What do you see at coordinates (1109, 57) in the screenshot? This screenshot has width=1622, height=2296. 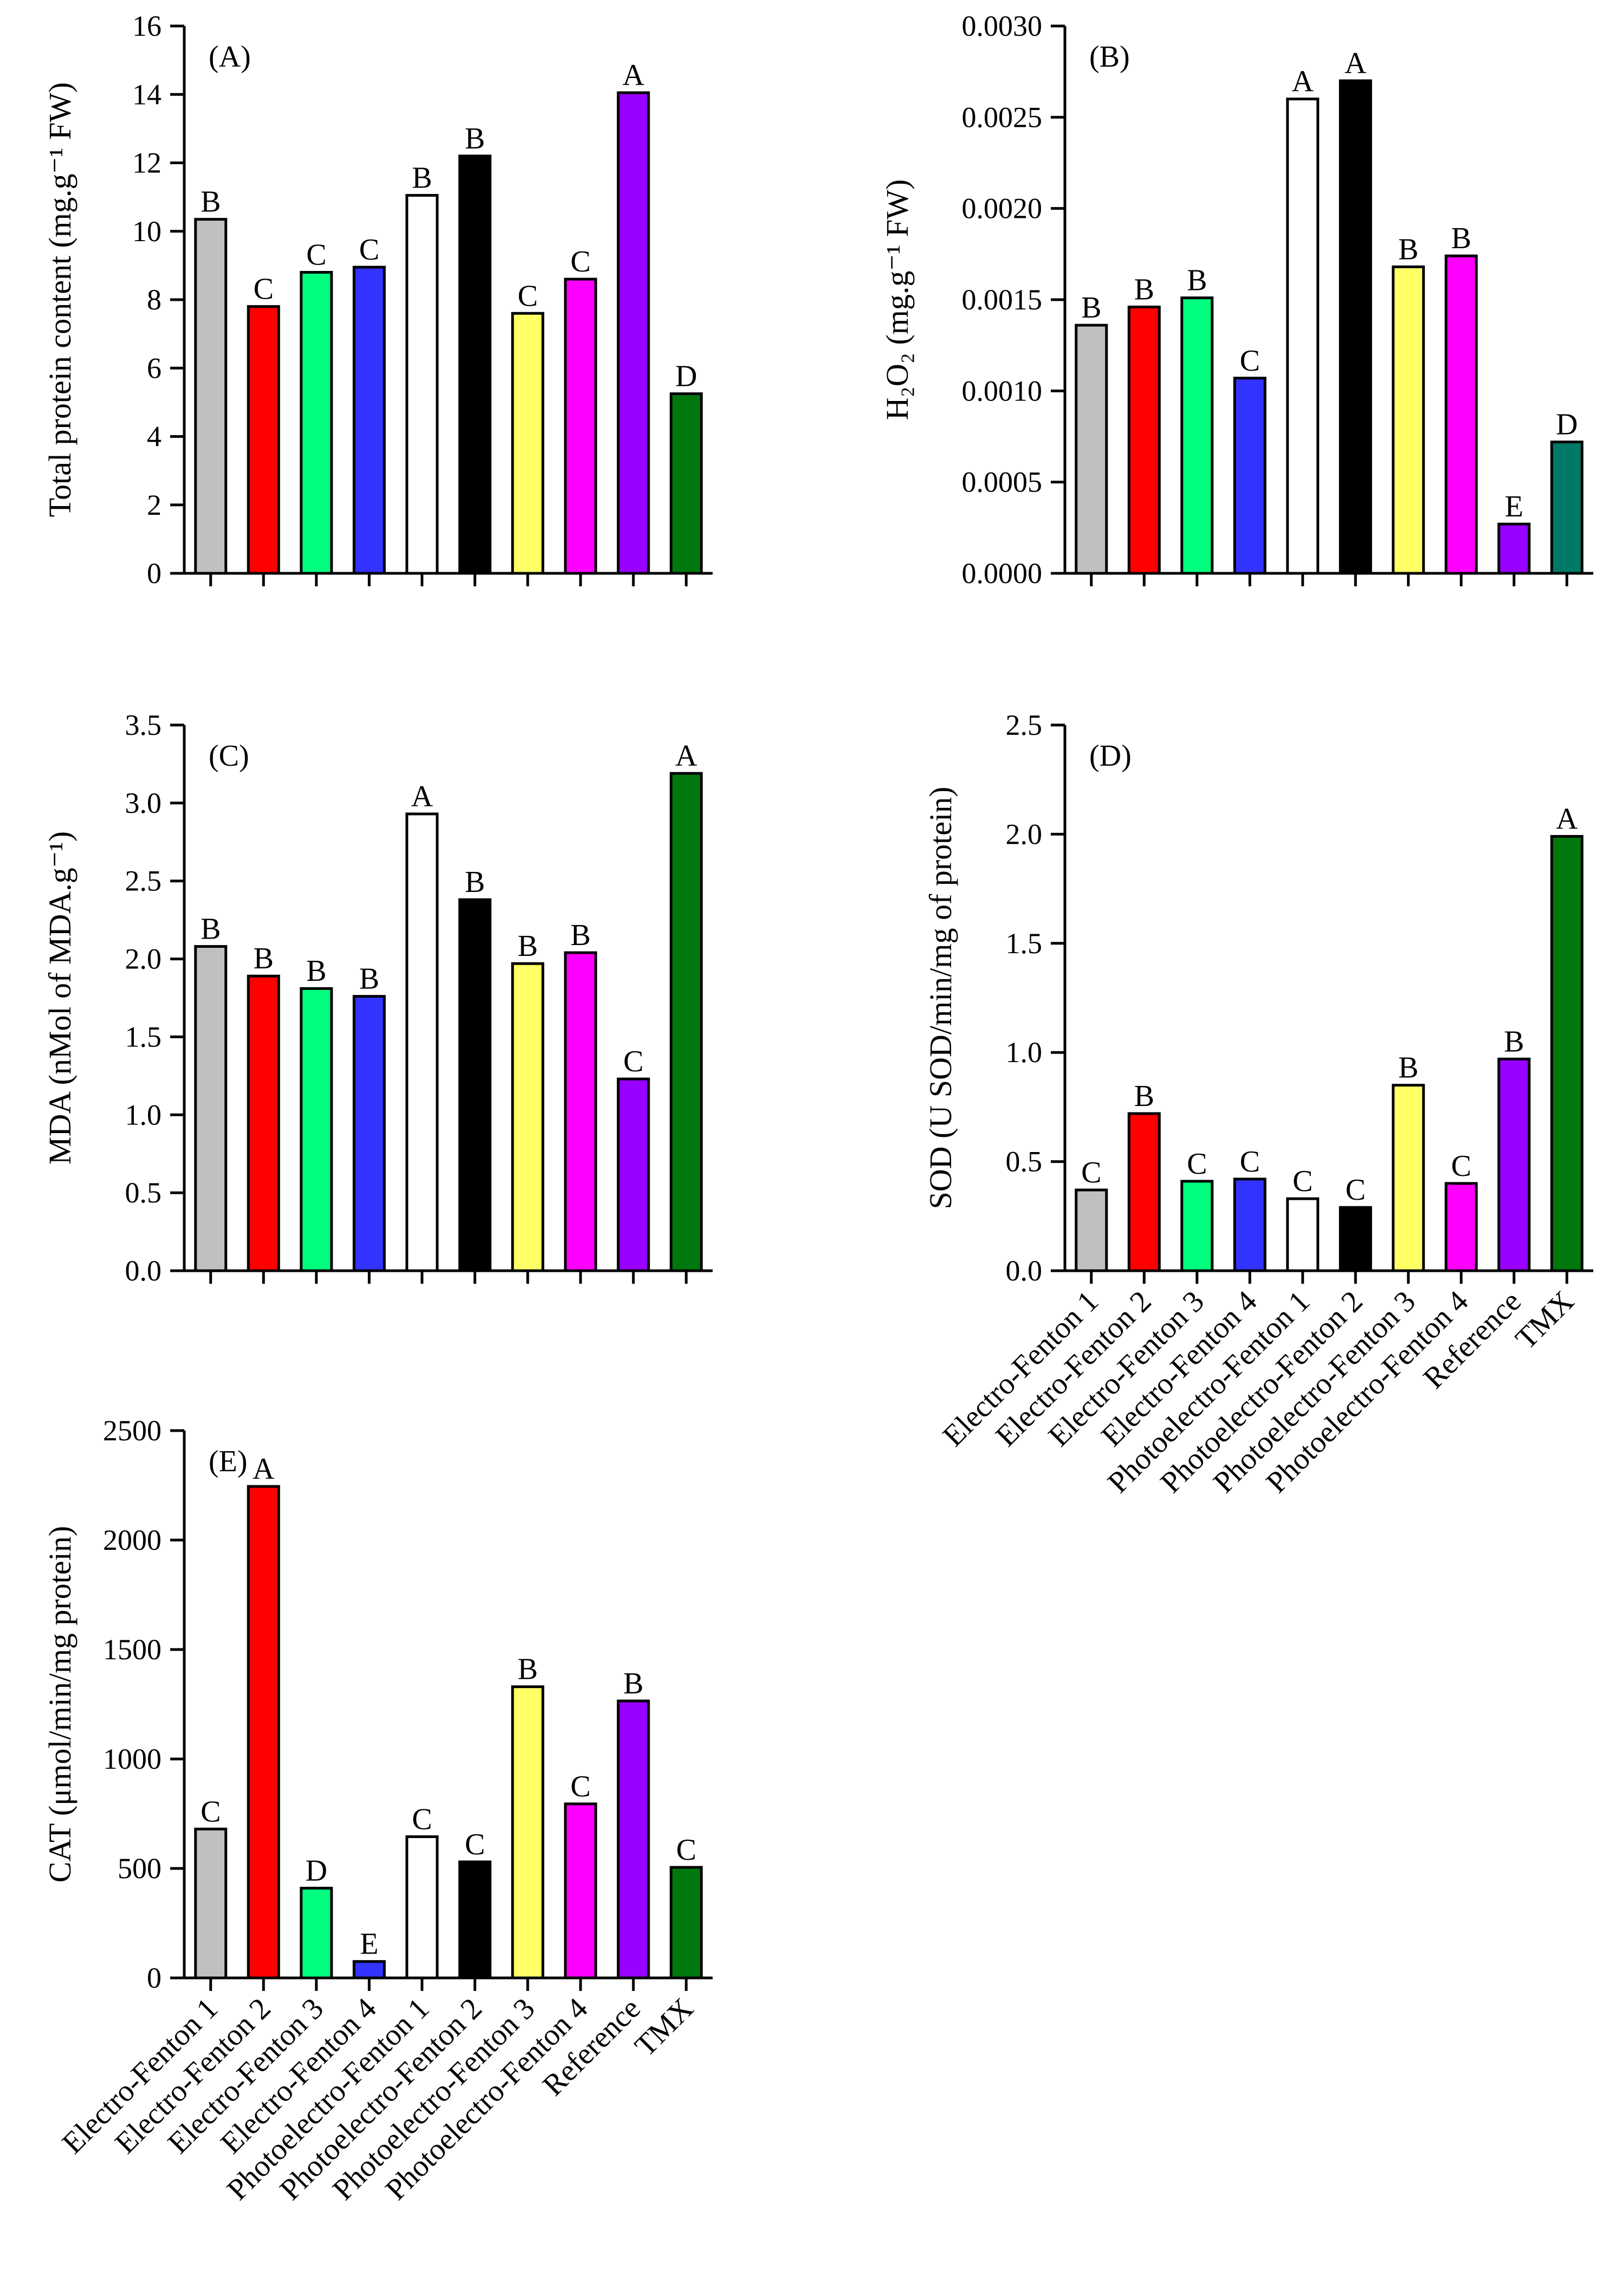 I see `panel-label: (B)` at bounding box center [1109, 57].